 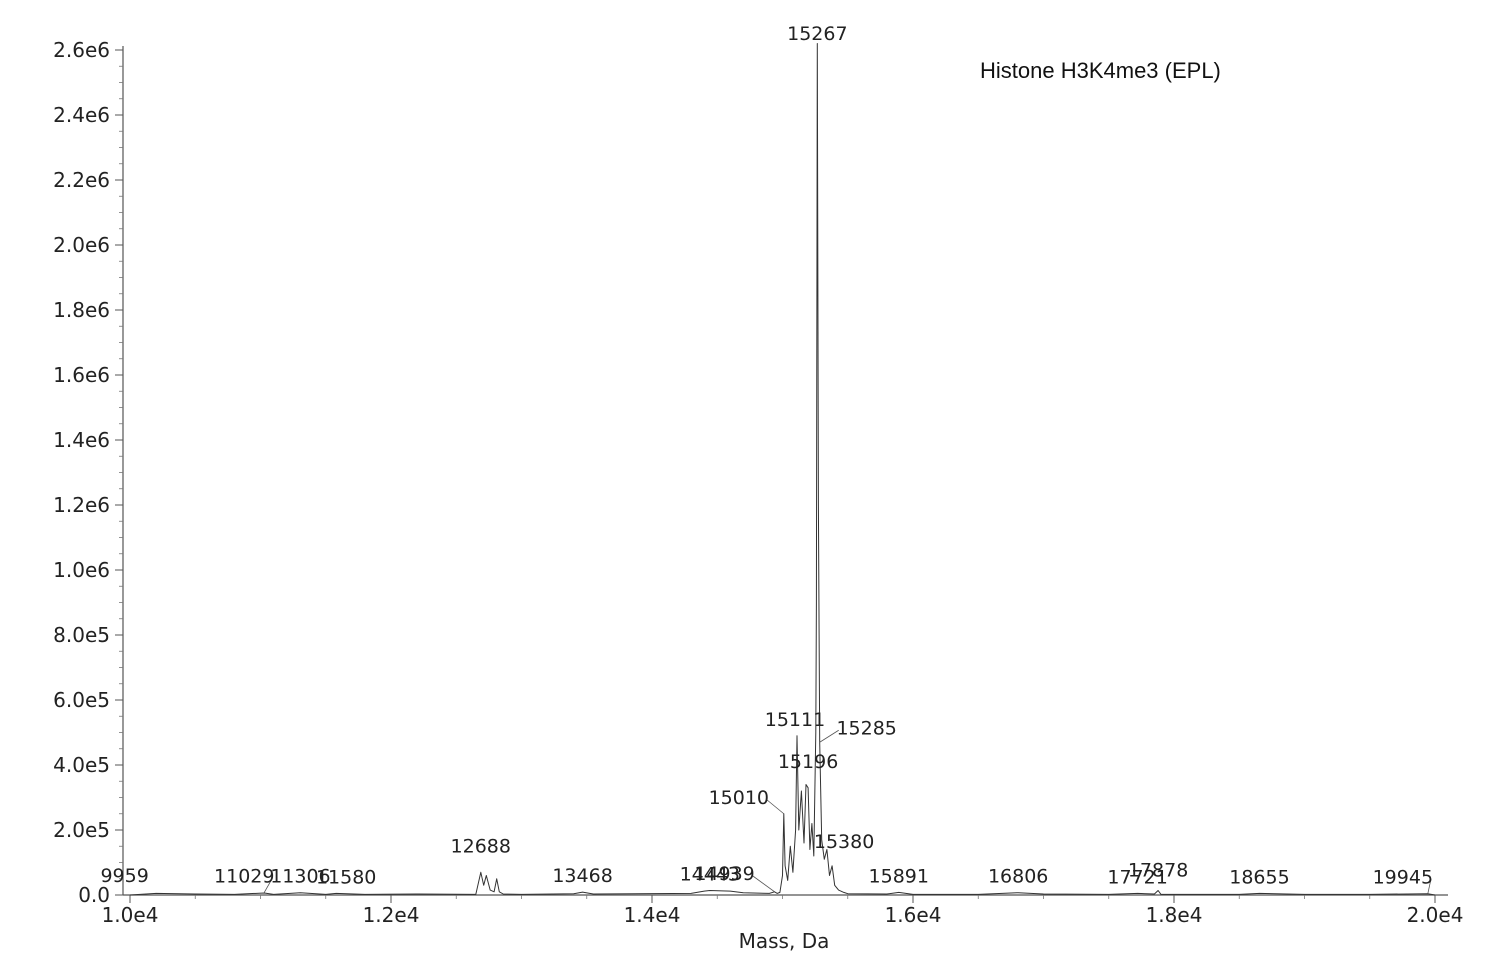 I want to click on y-tick-label: 2.0e5, so click(x=81, y=830).